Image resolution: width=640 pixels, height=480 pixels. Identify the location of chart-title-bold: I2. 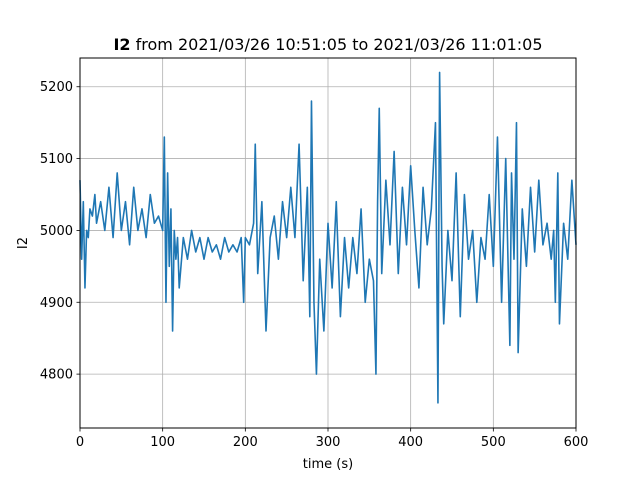
(121, 44).